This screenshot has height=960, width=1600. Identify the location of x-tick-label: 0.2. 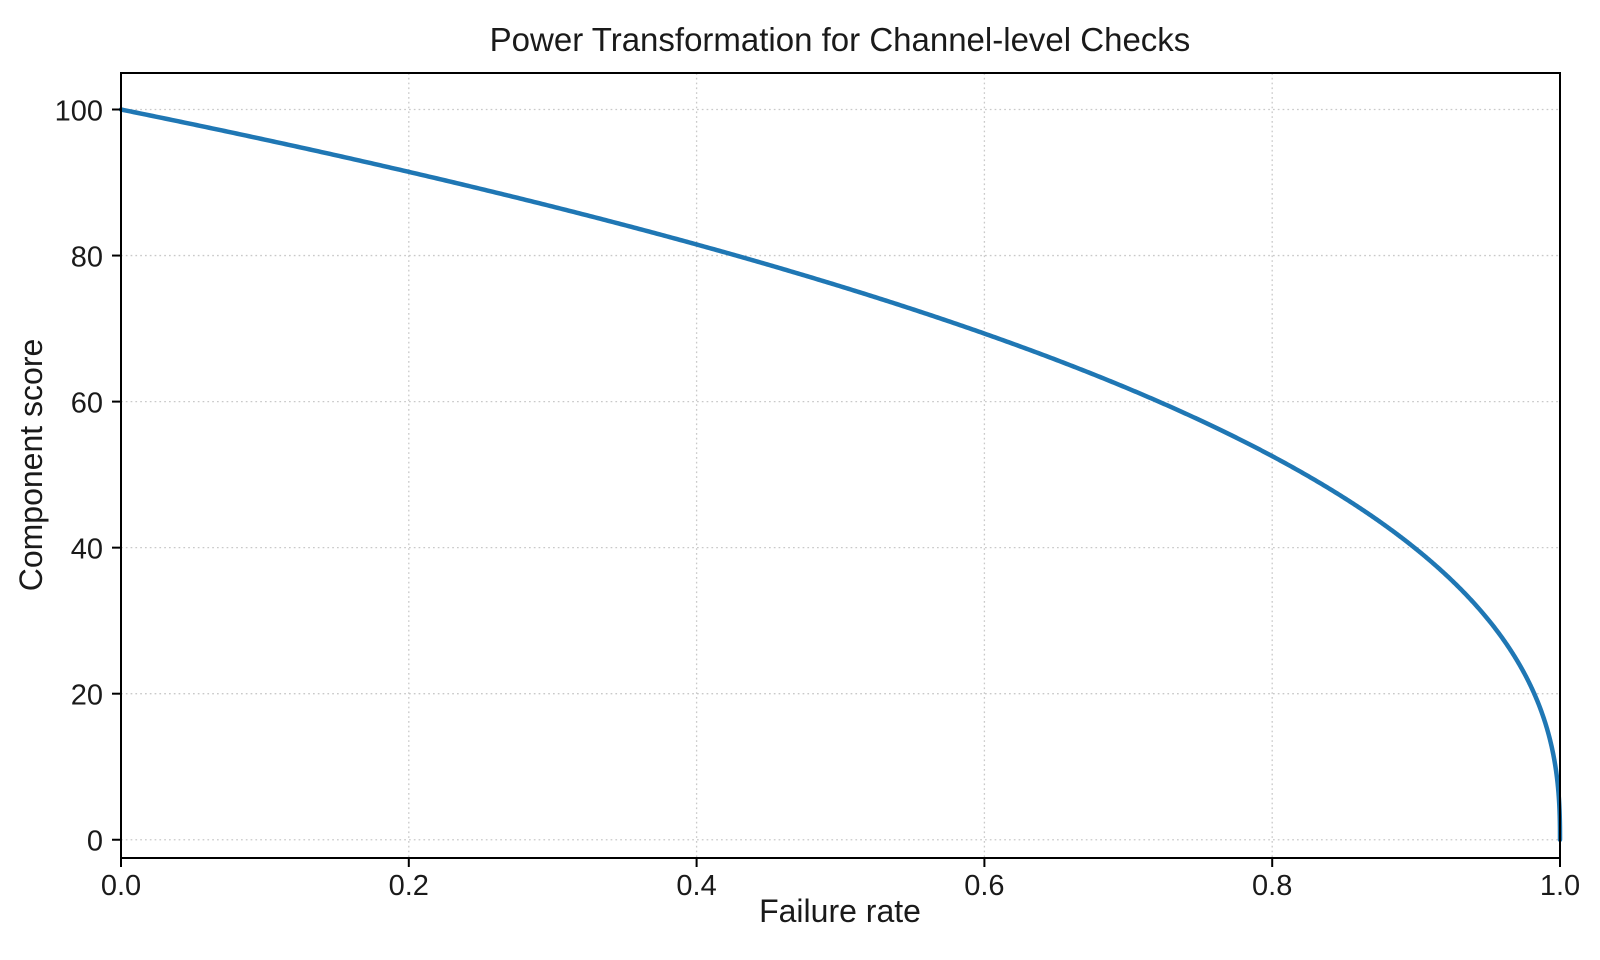
(409, 886).